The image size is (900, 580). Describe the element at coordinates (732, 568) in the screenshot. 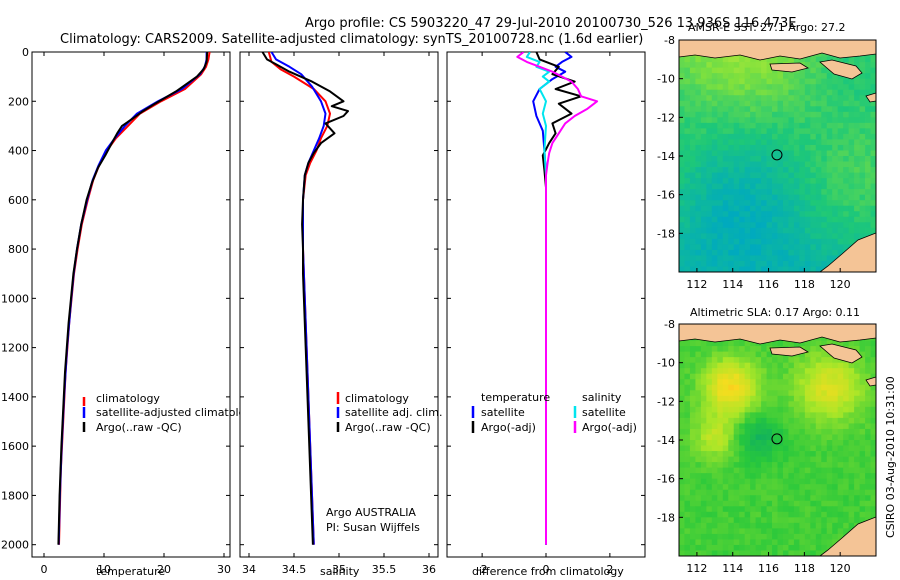

I see `x-tick-label: 114` at that location.